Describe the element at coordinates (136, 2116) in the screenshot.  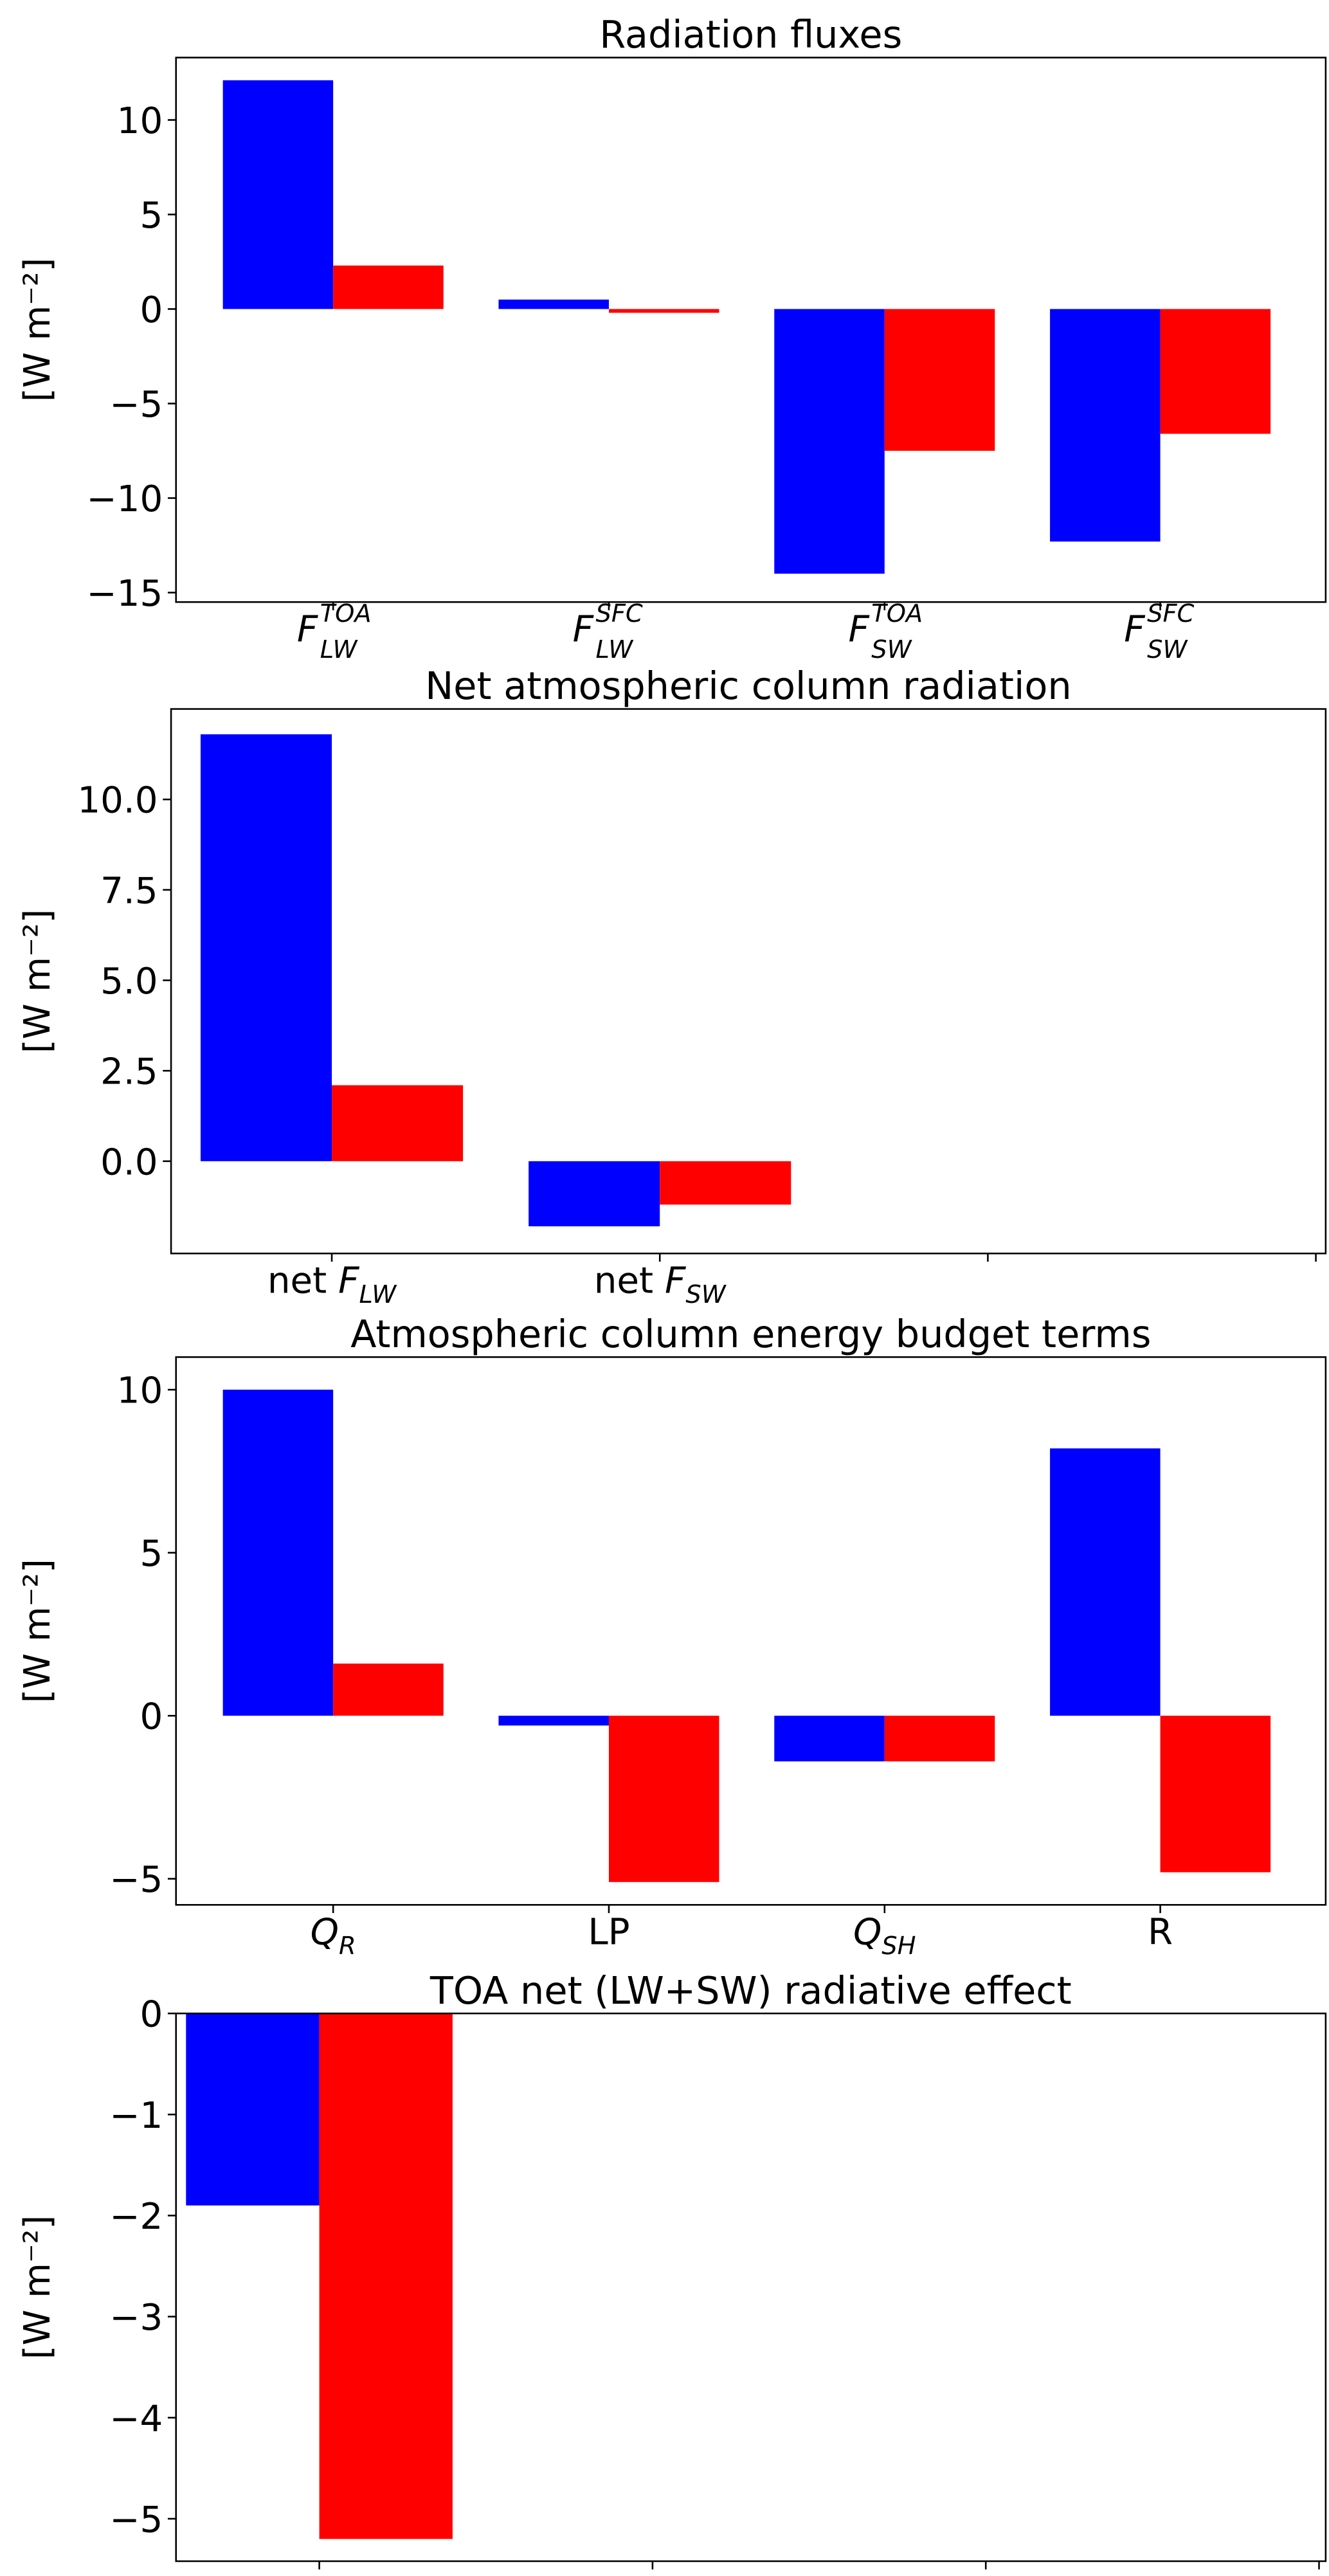
I see `y-tick-label: −1` at that location.